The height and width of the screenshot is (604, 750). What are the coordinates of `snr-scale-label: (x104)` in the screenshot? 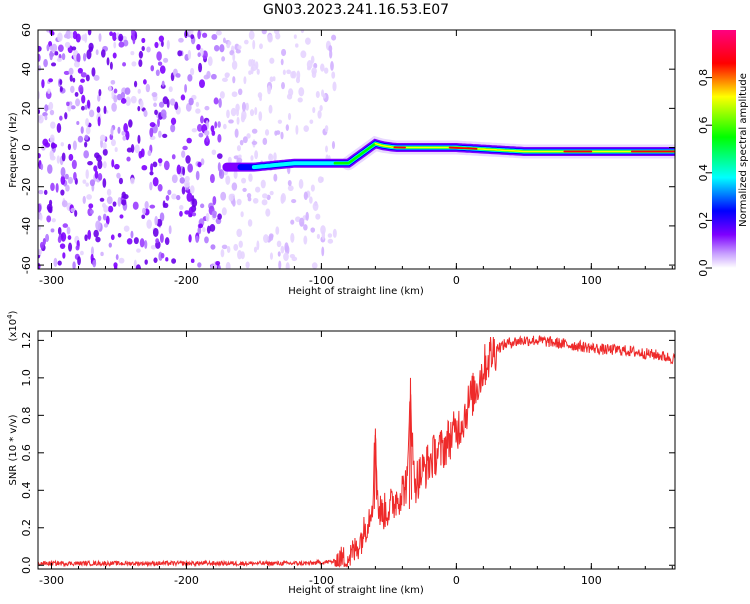 It's located at (12, 325).